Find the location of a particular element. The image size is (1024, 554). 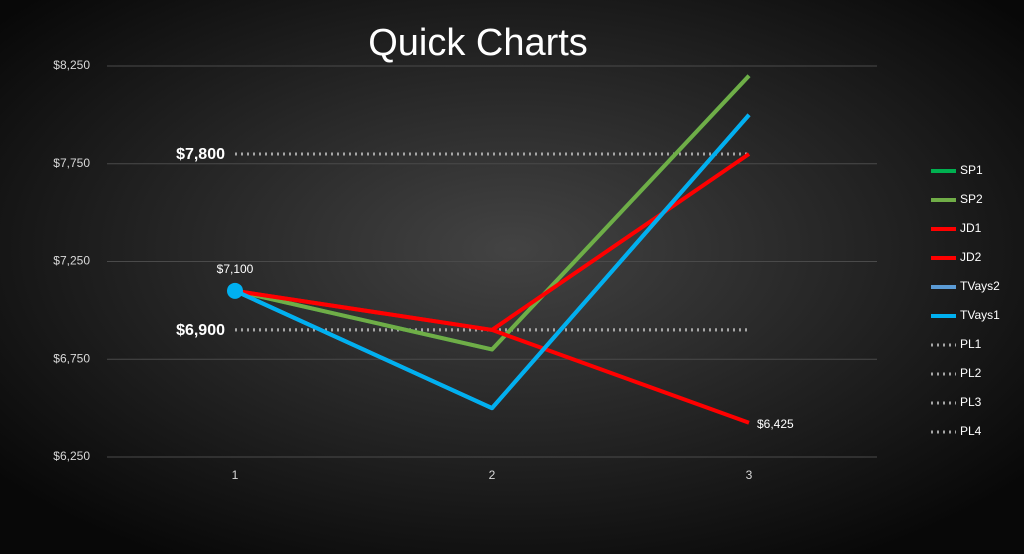

y-tick-label: $7,250 is located at coordinates (71, 261).